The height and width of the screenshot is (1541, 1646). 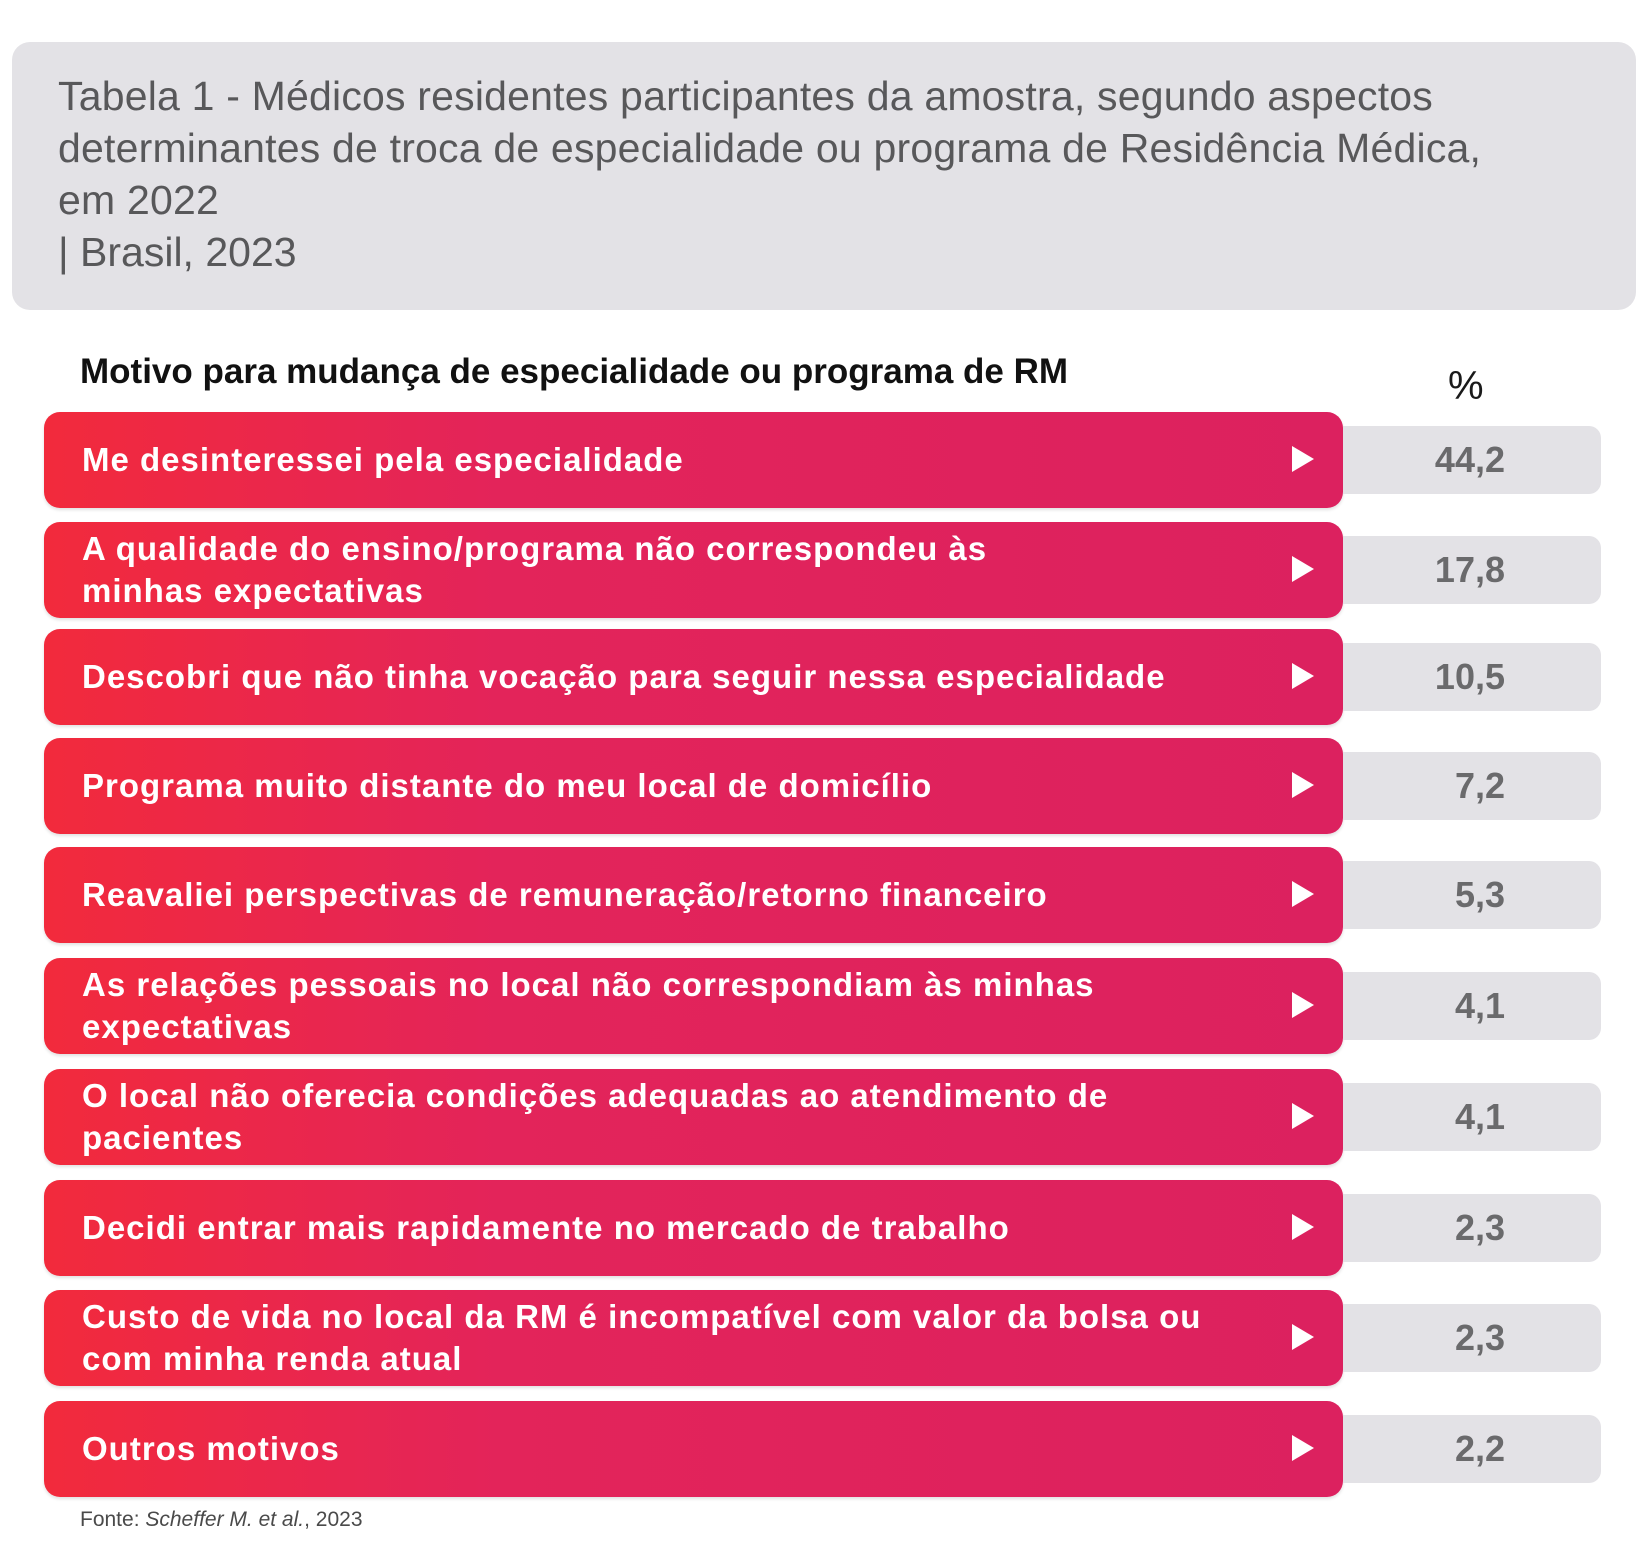 I want to click on percent-value: 44,2, so click(x=1472, y=460).